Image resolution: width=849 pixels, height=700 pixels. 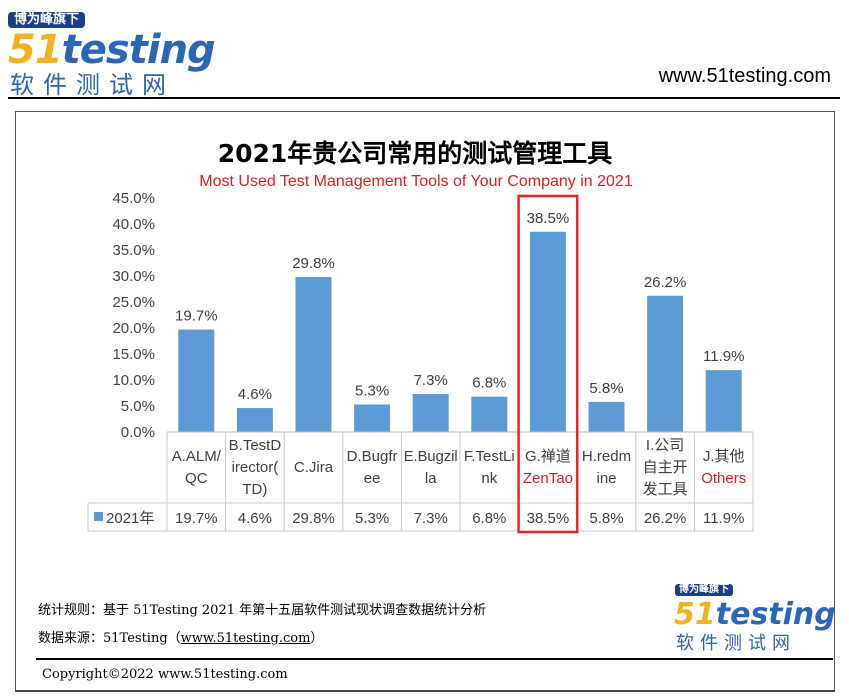 I want to click on category-label: J.其他, so click(x=724, y=456).